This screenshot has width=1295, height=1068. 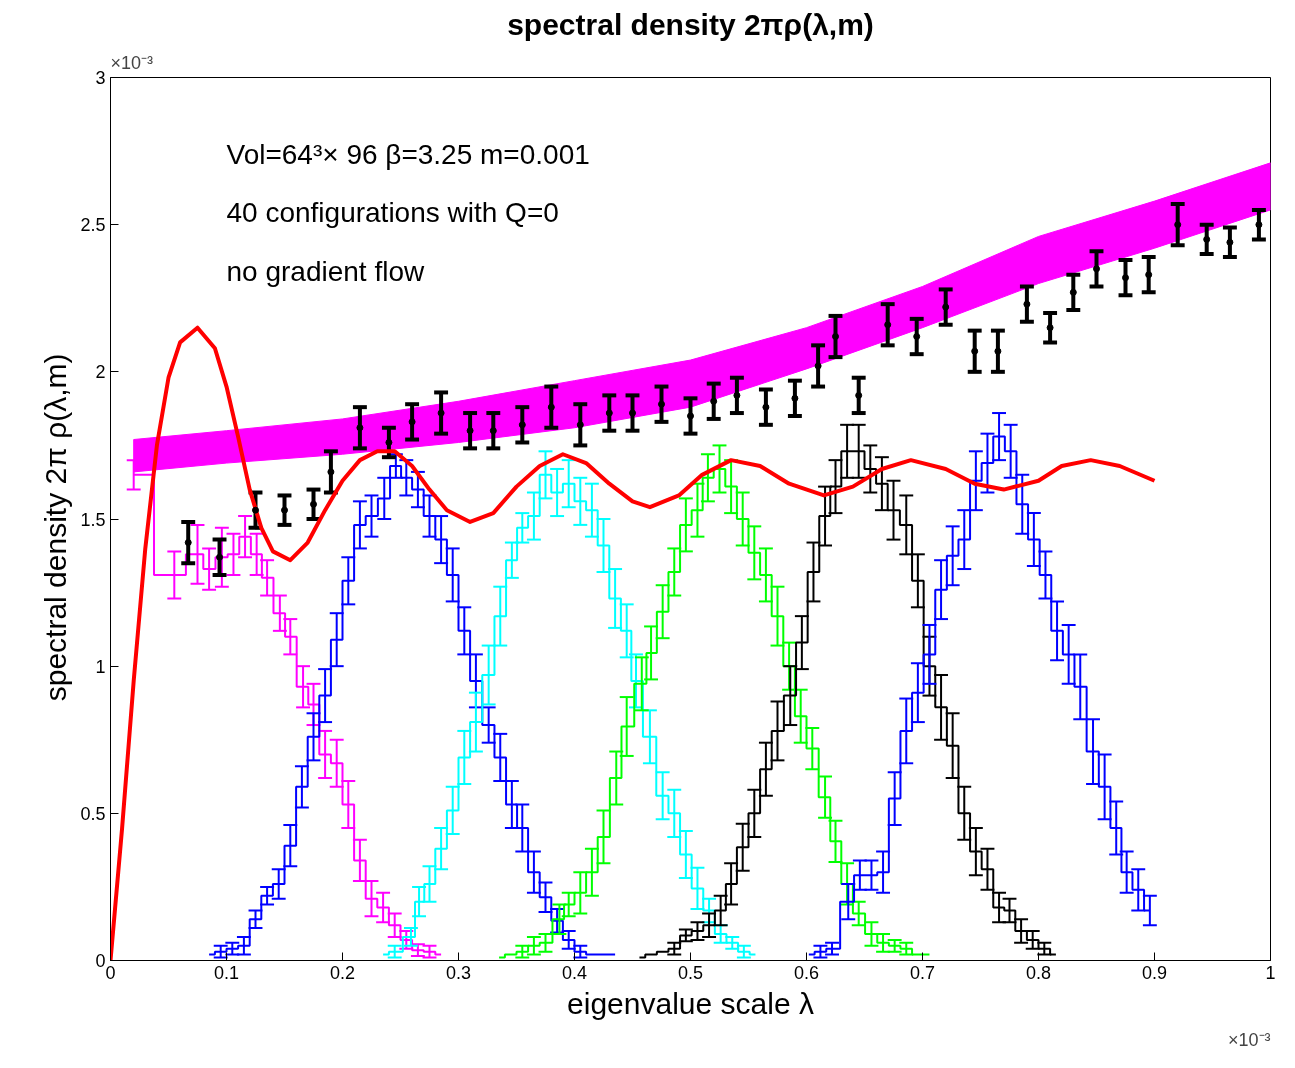 I want to click on y-tick-label: 1, so click(x=100, y=666).